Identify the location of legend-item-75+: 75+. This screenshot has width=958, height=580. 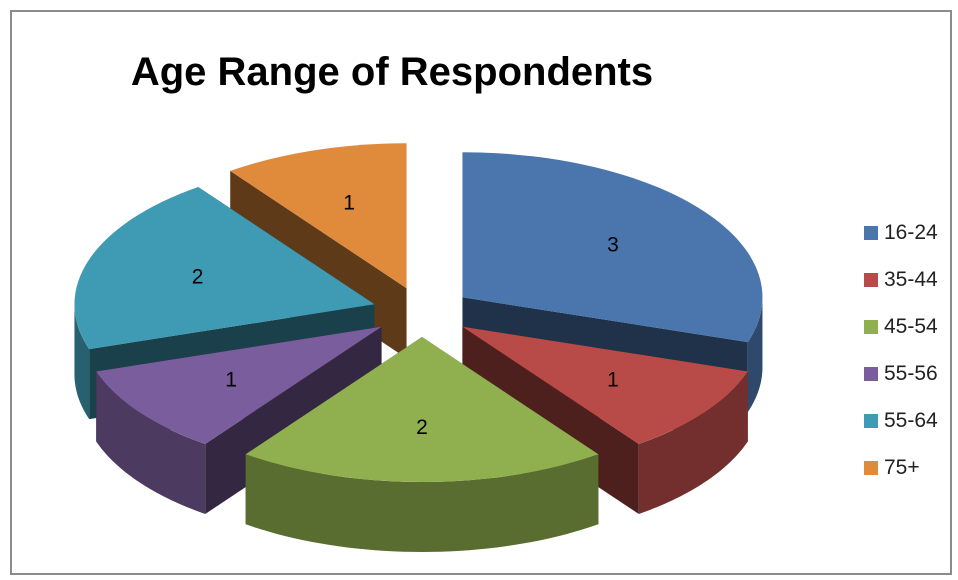
(901, 468).